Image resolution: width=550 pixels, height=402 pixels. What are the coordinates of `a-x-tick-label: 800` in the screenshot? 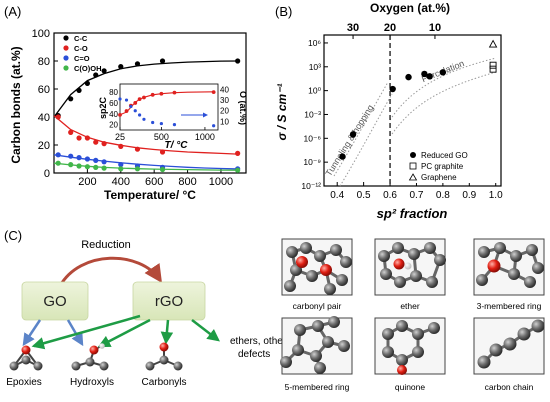 It's located at (187, 182).